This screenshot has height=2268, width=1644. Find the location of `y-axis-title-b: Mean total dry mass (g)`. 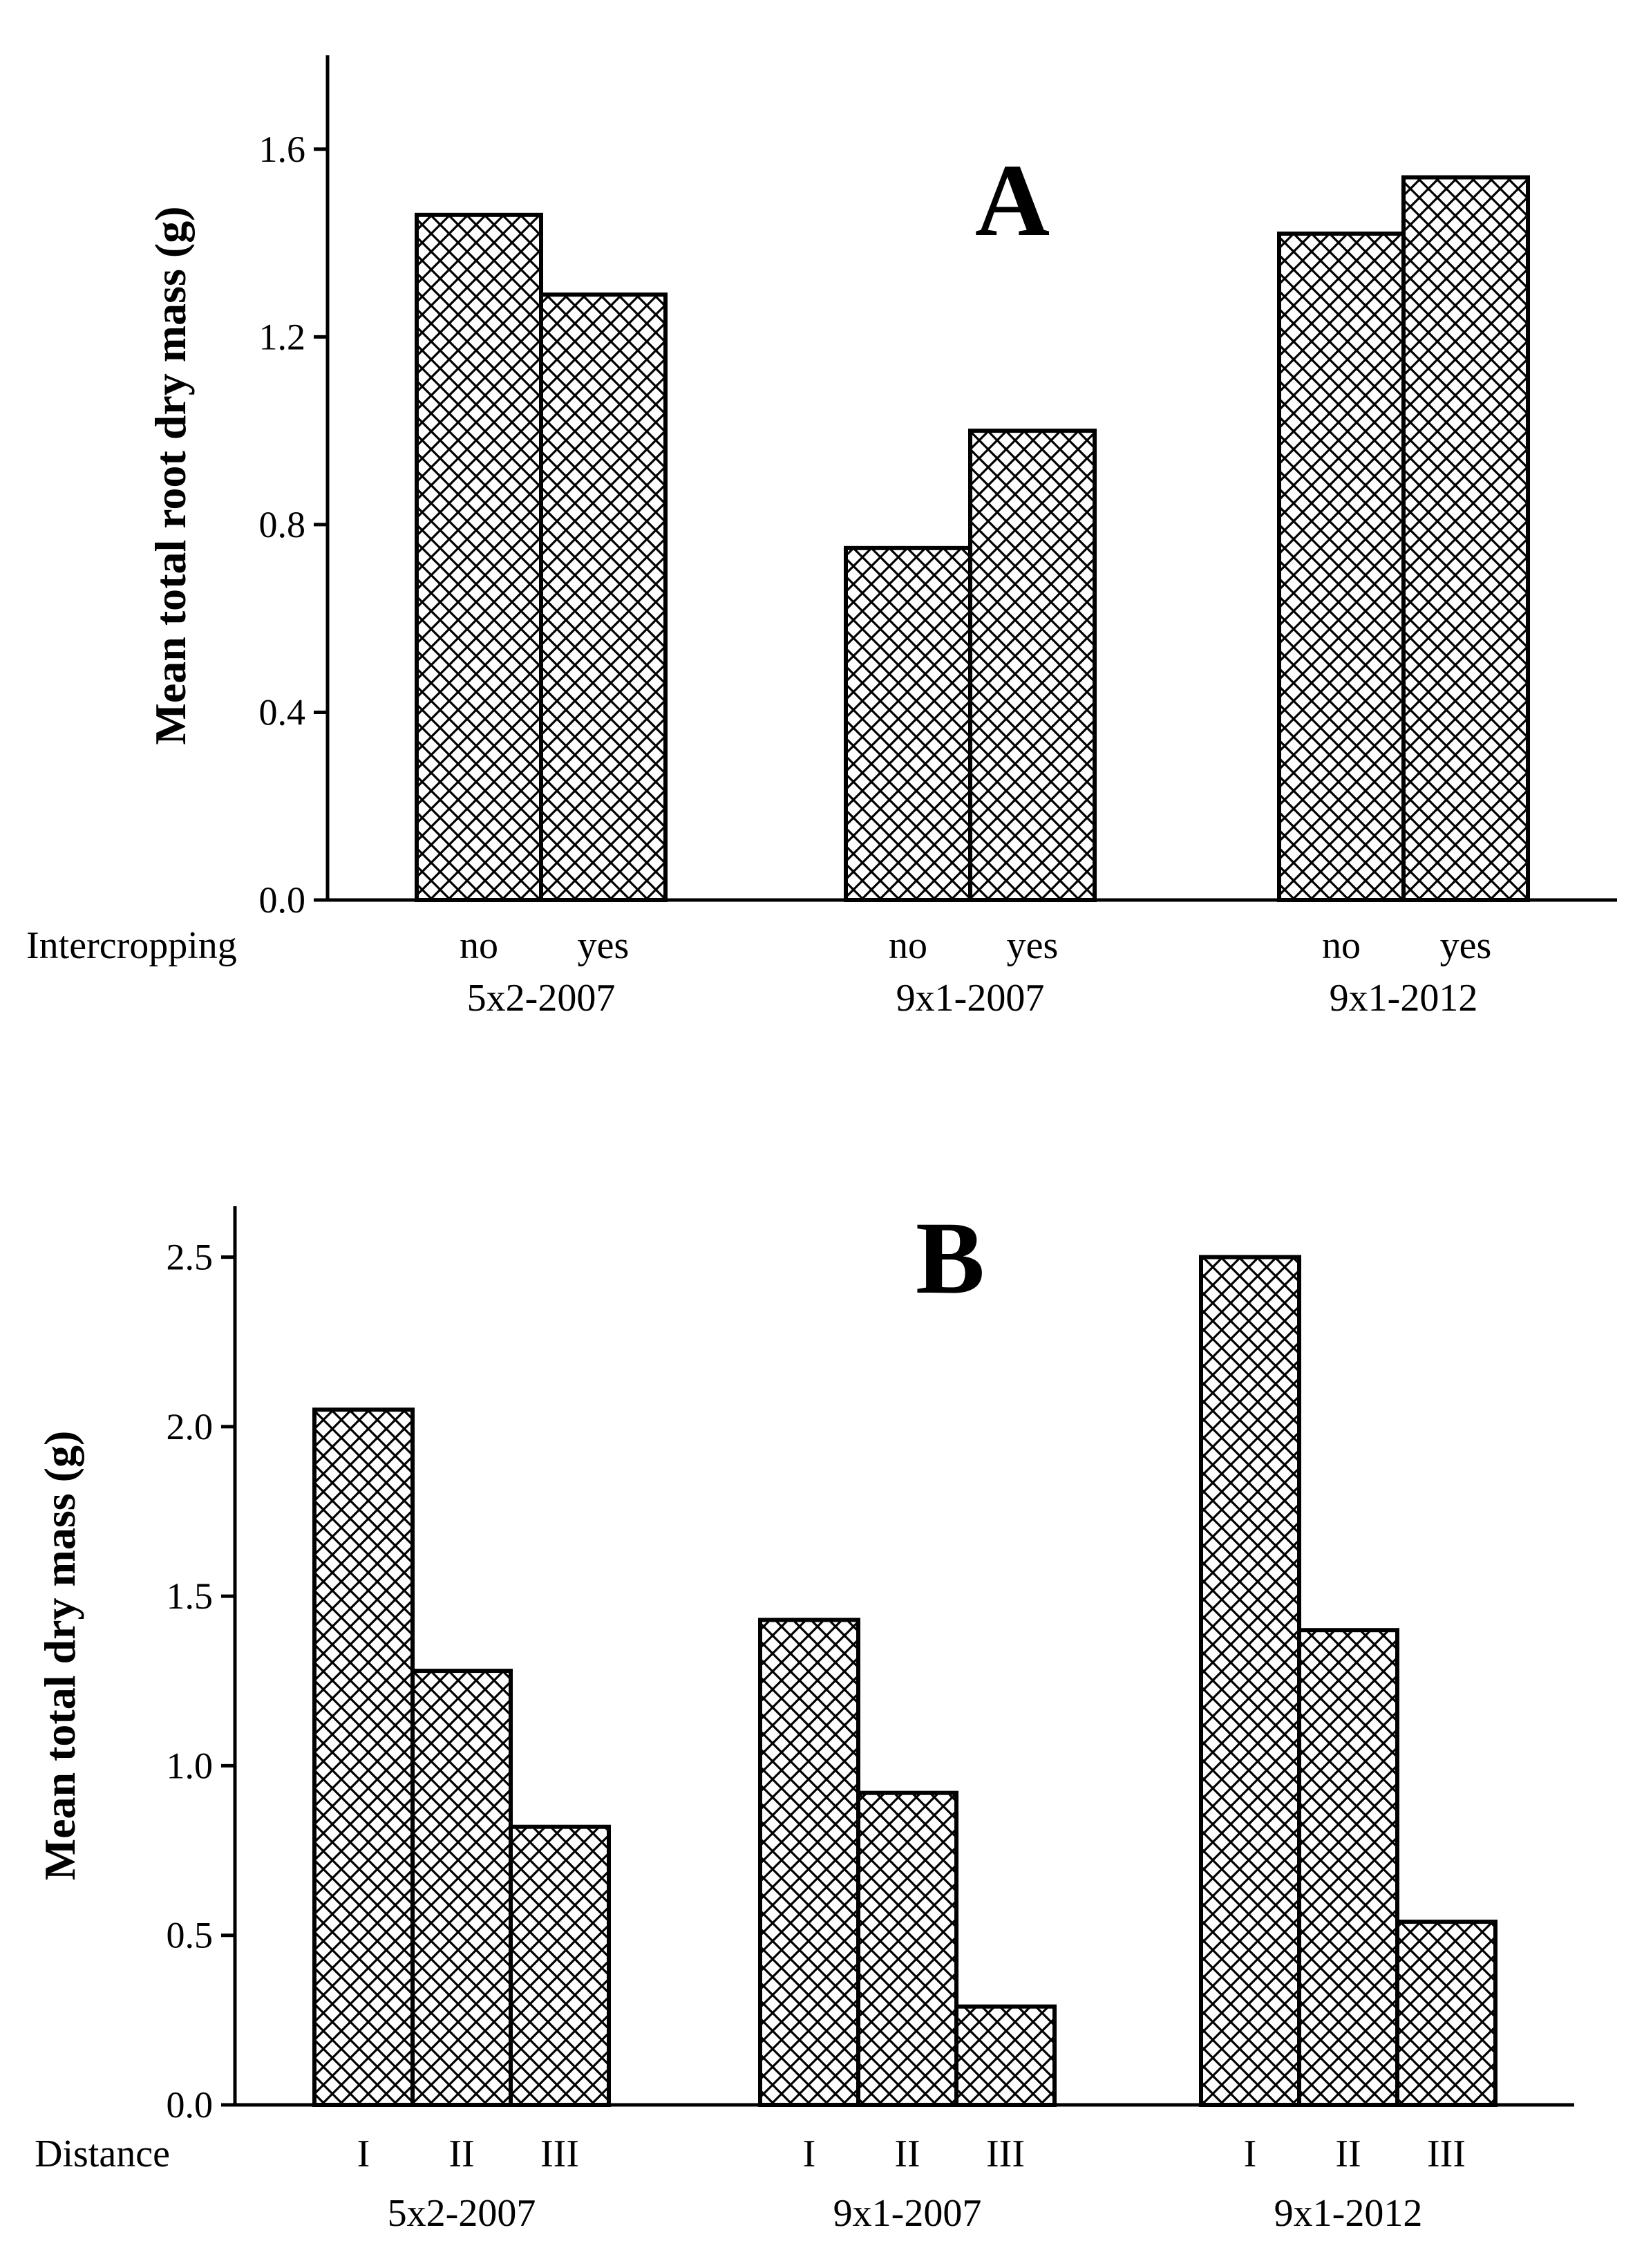

y-axis-title-b: Mean total dry mass (g) is located at coordinates (60, 1656).